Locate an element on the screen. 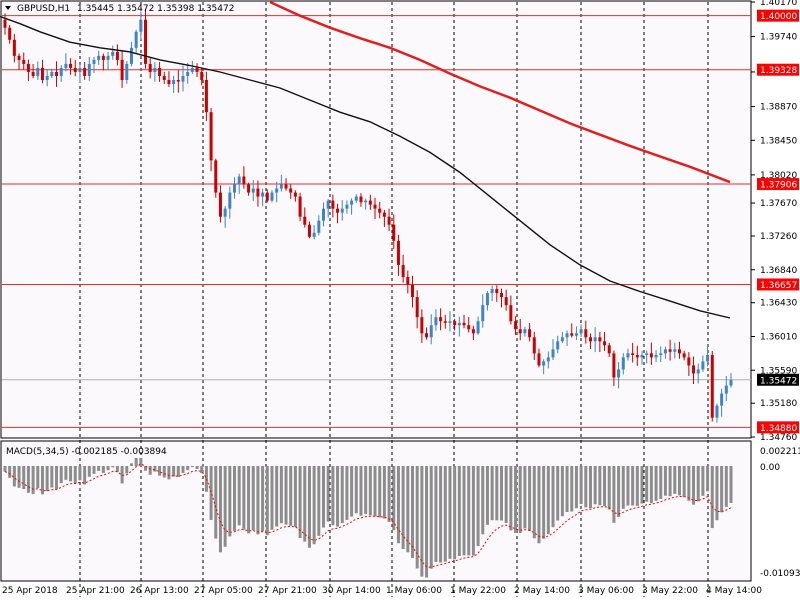 Image resolution: width=800 pixels, height=600 pixels. ohlc-values: 1.35445 1.35472 1.35398 1.35472 is located at coordinates (155, 9).